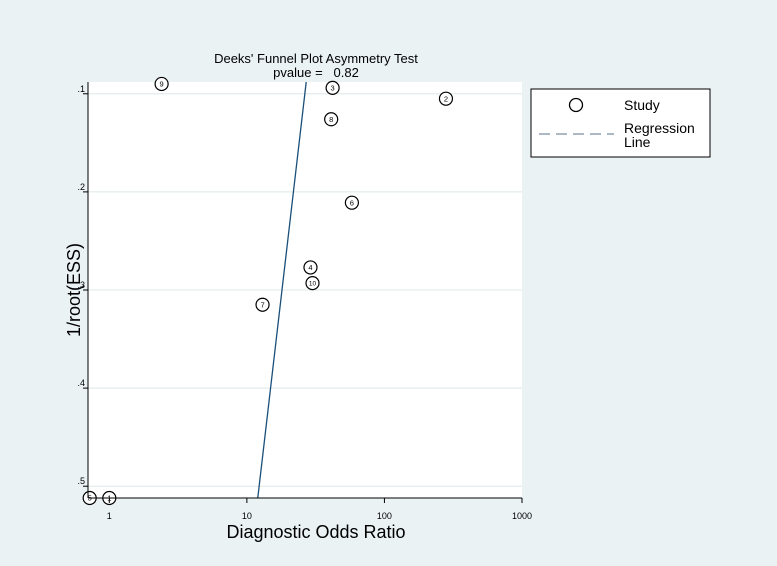 The width and height of the screenshot is (777, 566). I want to click on y-tick-label: .4, so click(81, 383).